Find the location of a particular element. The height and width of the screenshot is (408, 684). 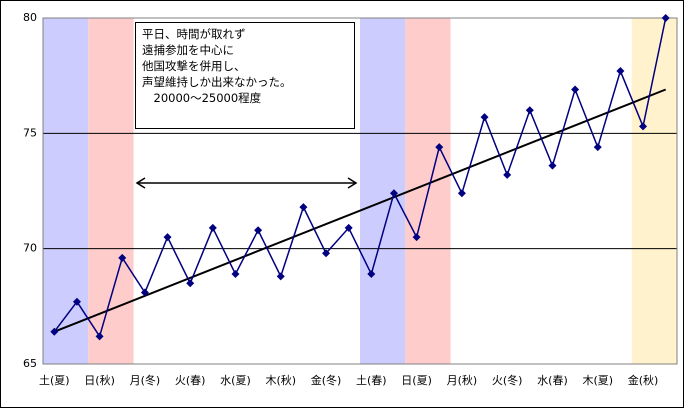

y-tick-label: 65 is located at coordinates (30, 363).